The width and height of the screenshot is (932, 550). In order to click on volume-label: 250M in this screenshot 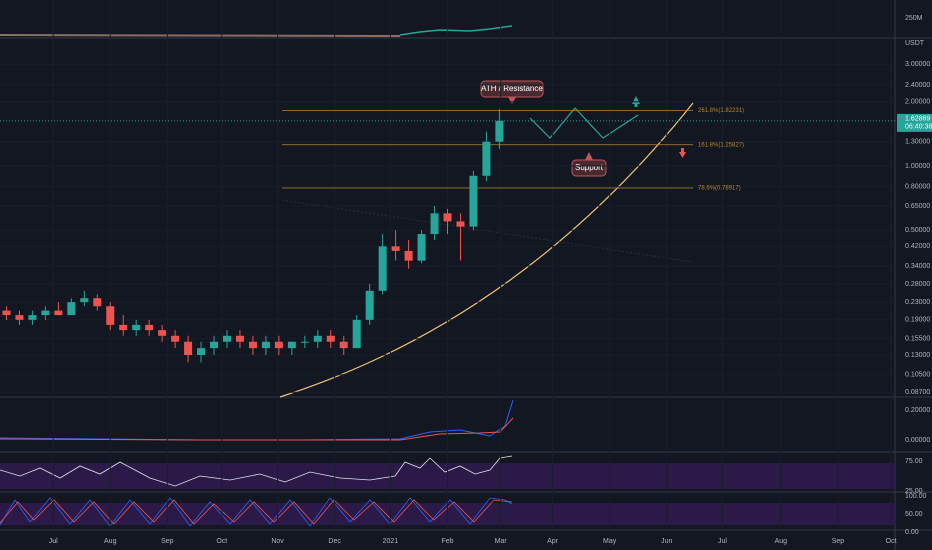, I will do `click(914, 18)`.